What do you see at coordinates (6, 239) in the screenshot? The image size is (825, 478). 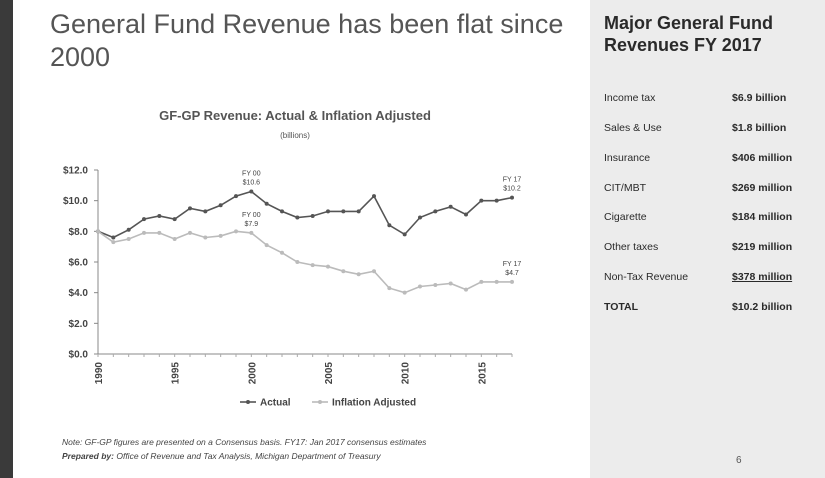 I see `left-accent-bar` at bounding box center [6, 239].